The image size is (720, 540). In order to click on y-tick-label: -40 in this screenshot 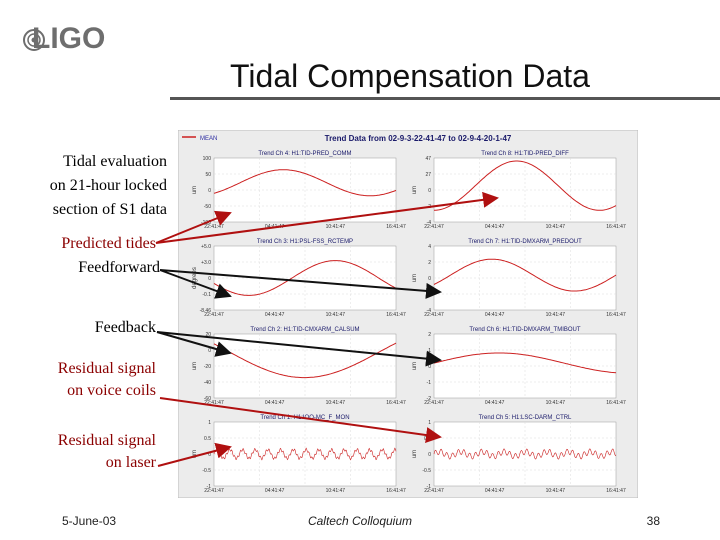, I will do `click(207, 383)`.